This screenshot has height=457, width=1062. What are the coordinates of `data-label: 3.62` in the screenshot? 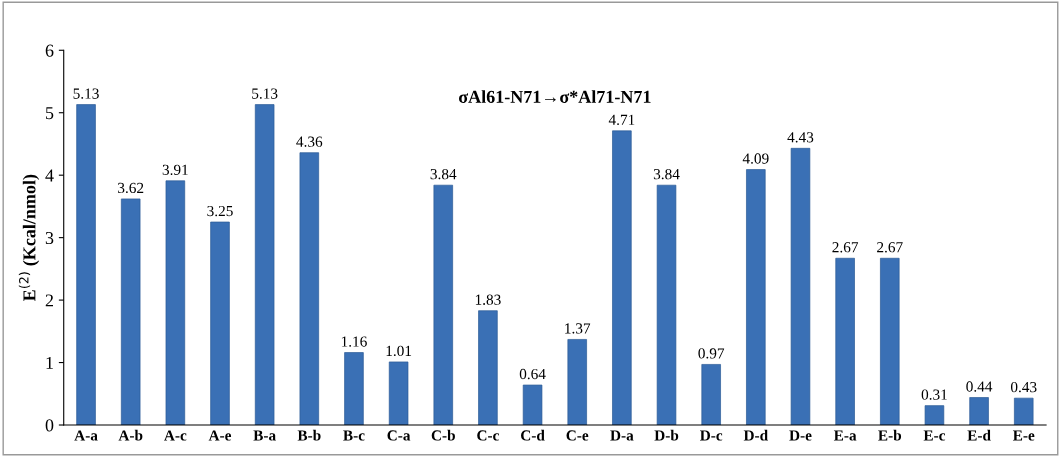 It's located at (131, 188).